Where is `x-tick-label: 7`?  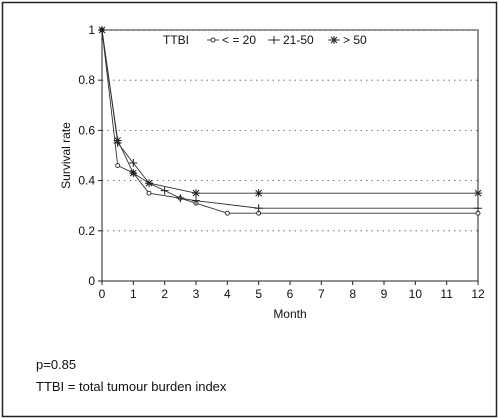
x-tick-label: 7 is located at coordinates (321, 294).